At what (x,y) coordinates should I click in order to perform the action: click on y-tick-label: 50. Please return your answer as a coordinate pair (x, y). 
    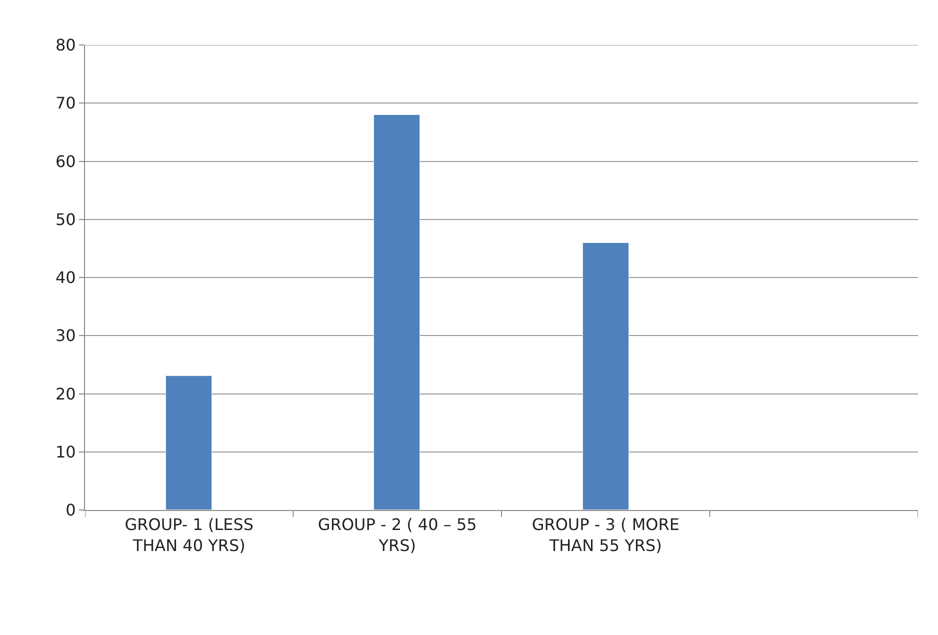
    Looking at the image, I should click on (65, 219).